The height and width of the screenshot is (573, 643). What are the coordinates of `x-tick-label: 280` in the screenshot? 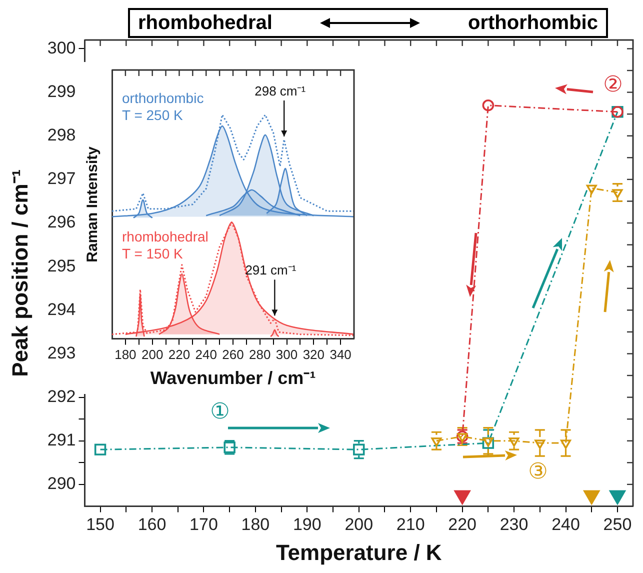 It's located at (260, 354).